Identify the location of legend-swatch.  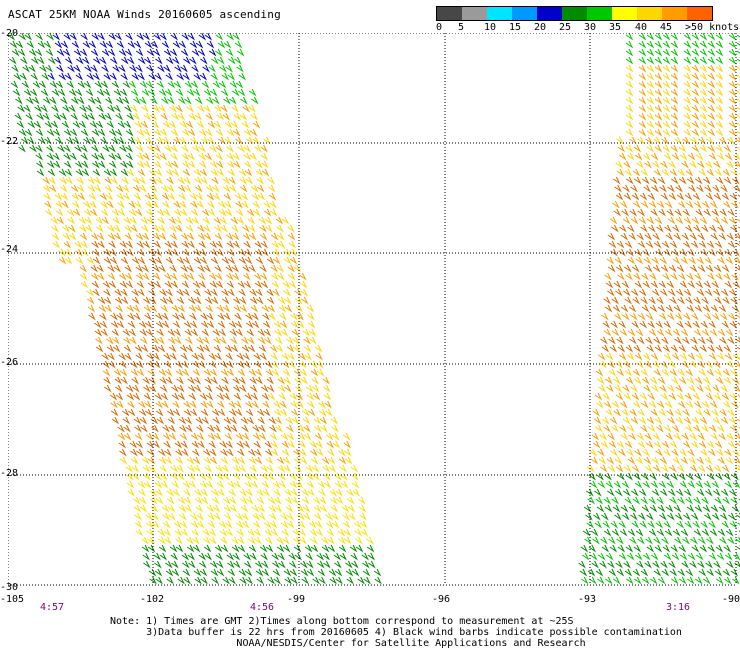
(524, 13).